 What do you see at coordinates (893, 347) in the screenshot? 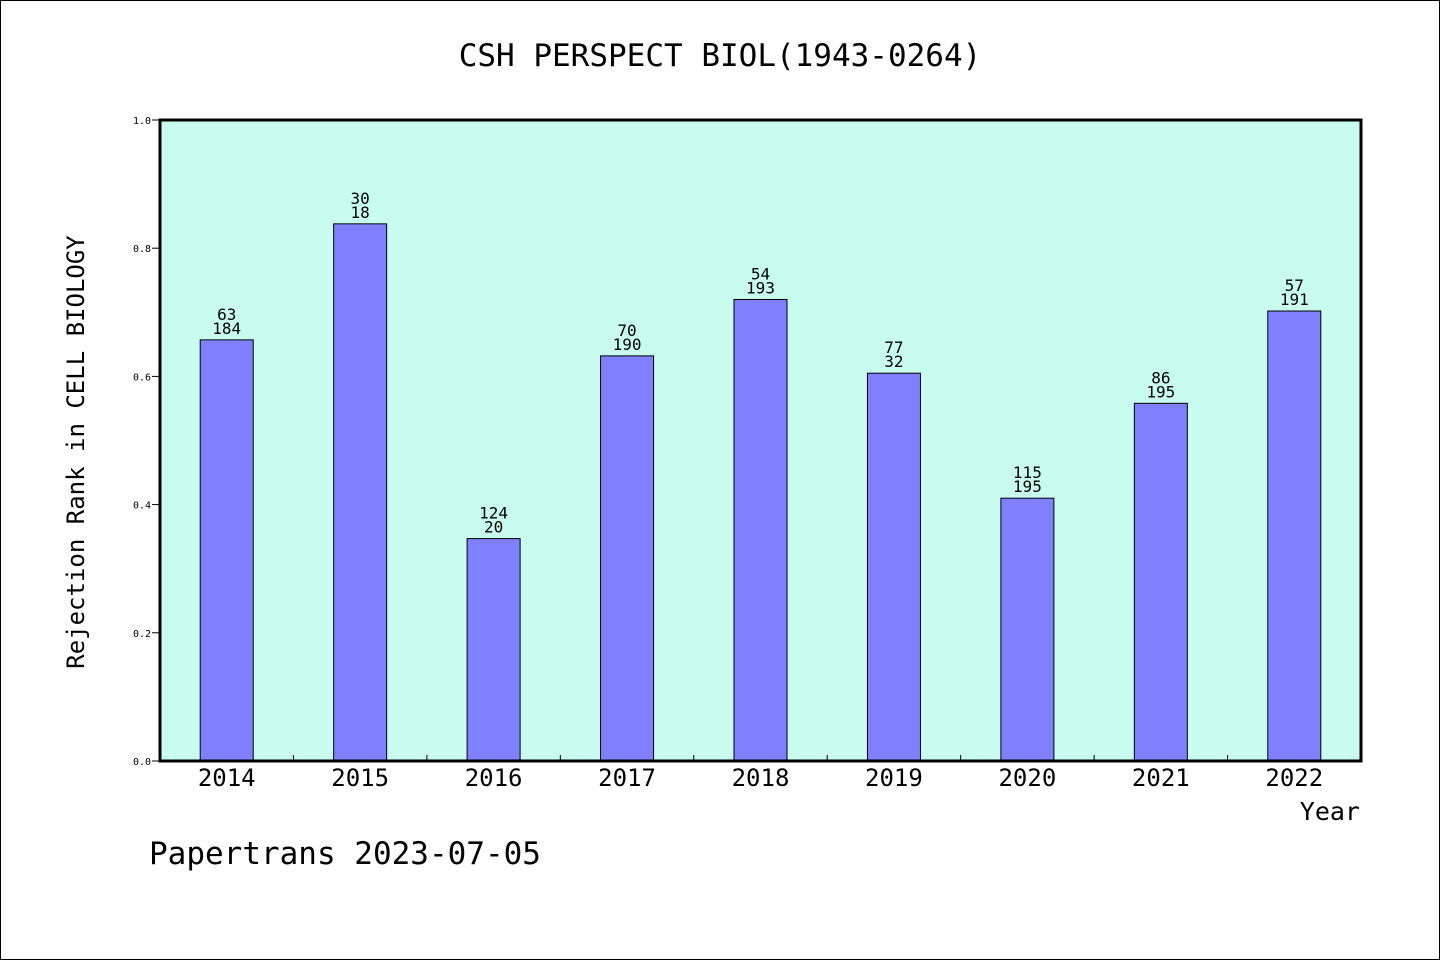
I see `bar-label-top: 77` at bounding box center [893, 347].